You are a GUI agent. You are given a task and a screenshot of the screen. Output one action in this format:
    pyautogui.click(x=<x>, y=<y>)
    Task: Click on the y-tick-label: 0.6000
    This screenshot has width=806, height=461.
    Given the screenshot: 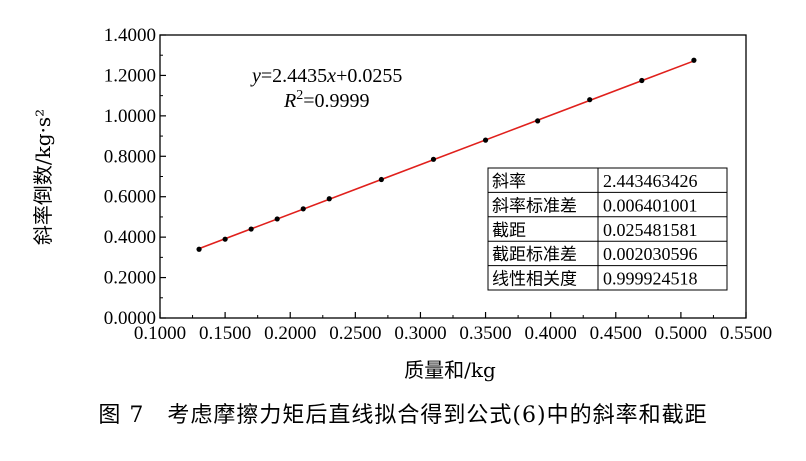 What is the action you would take?
    pyautogui.click(x=130, y=197)
    